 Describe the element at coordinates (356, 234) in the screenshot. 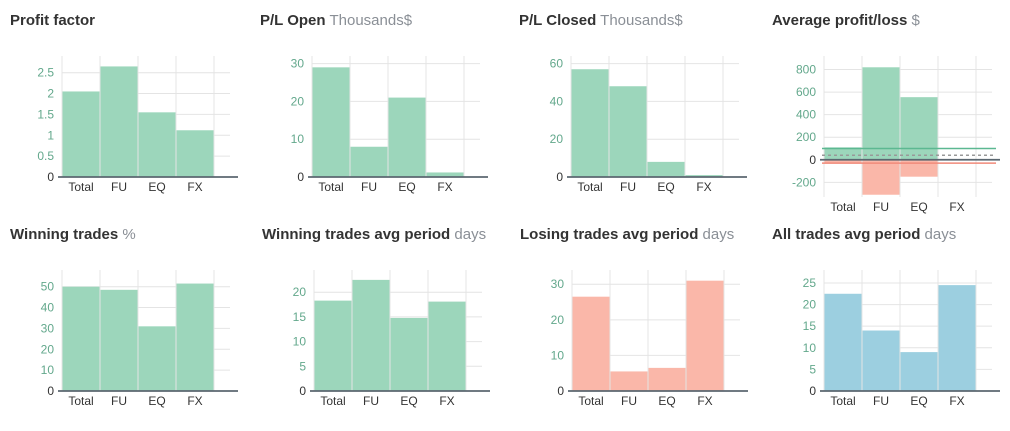

I see `chart-title-text: Winning trades avg period` at that location.